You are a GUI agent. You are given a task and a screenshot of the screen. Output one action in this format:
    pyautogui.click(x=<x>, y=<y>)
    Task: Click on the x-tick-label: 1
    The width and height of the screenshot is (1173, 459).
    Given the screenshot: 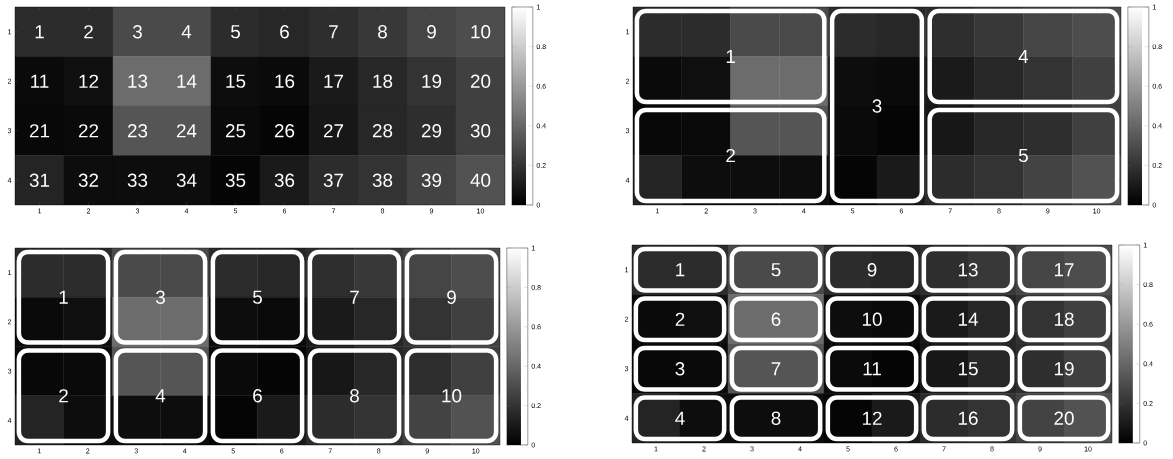 What is the action you would take?
    pyautogui.click(x=39, y=32)
    